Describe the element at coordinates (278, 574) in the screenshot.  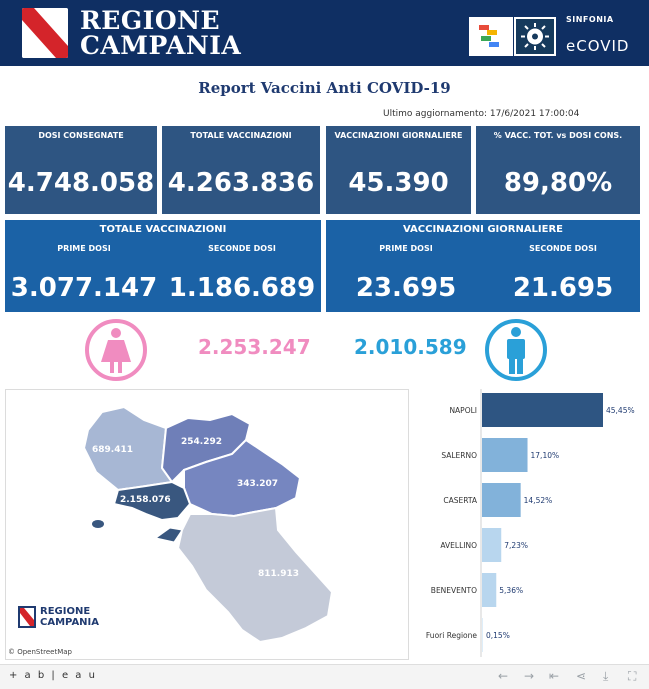
I see `map-label-salerno: 811.913` at that location.